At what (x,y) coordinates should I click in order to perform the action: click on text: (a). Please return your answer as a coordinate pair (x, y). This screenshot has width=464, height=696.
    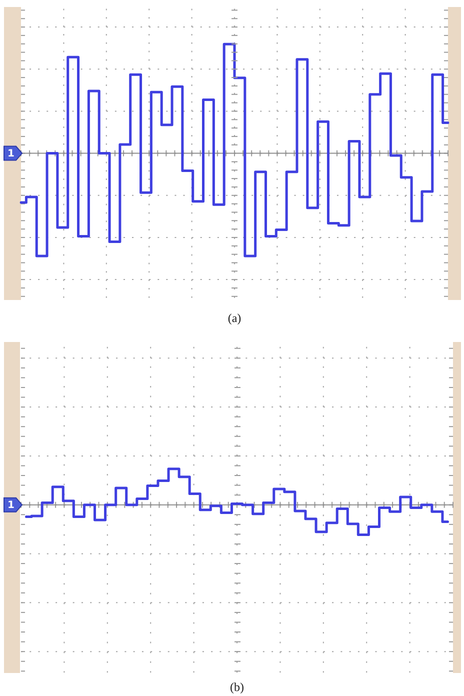
    Looking at the image, I should click on (235, 317).